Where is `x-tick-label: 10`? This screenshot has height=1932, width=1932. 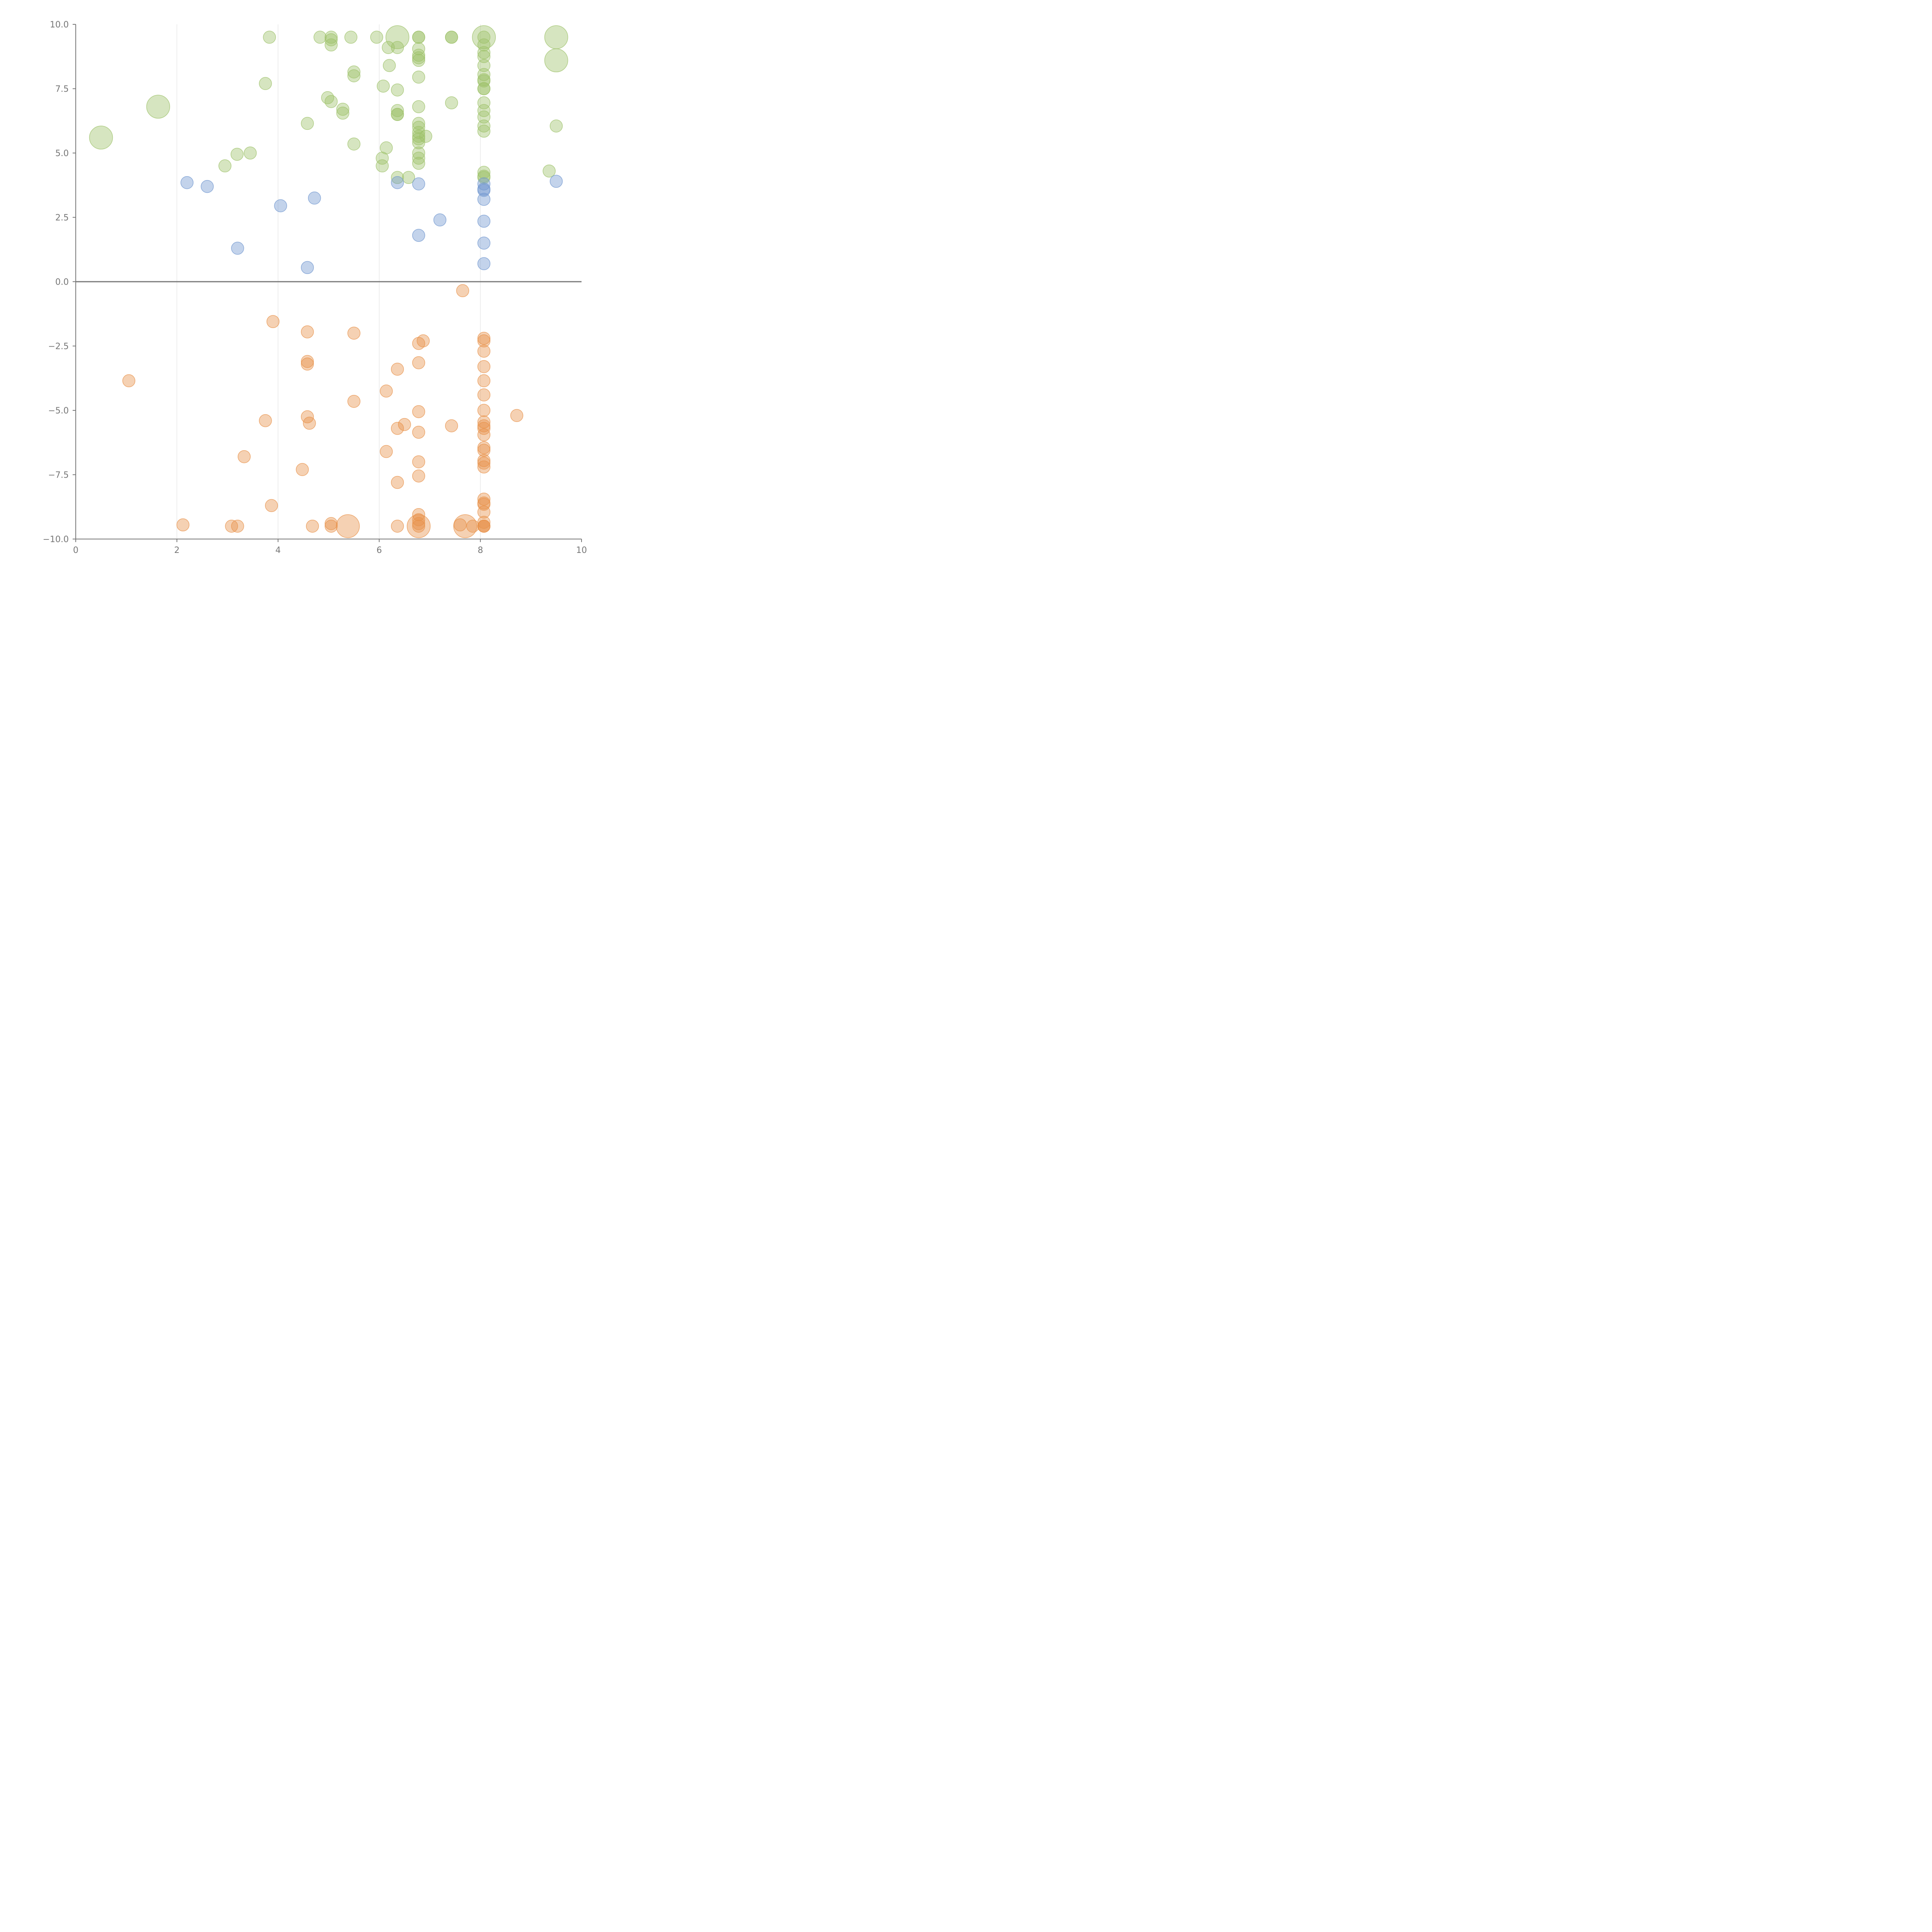
x-tick-label: 10 is located at coordinates (581, 550).